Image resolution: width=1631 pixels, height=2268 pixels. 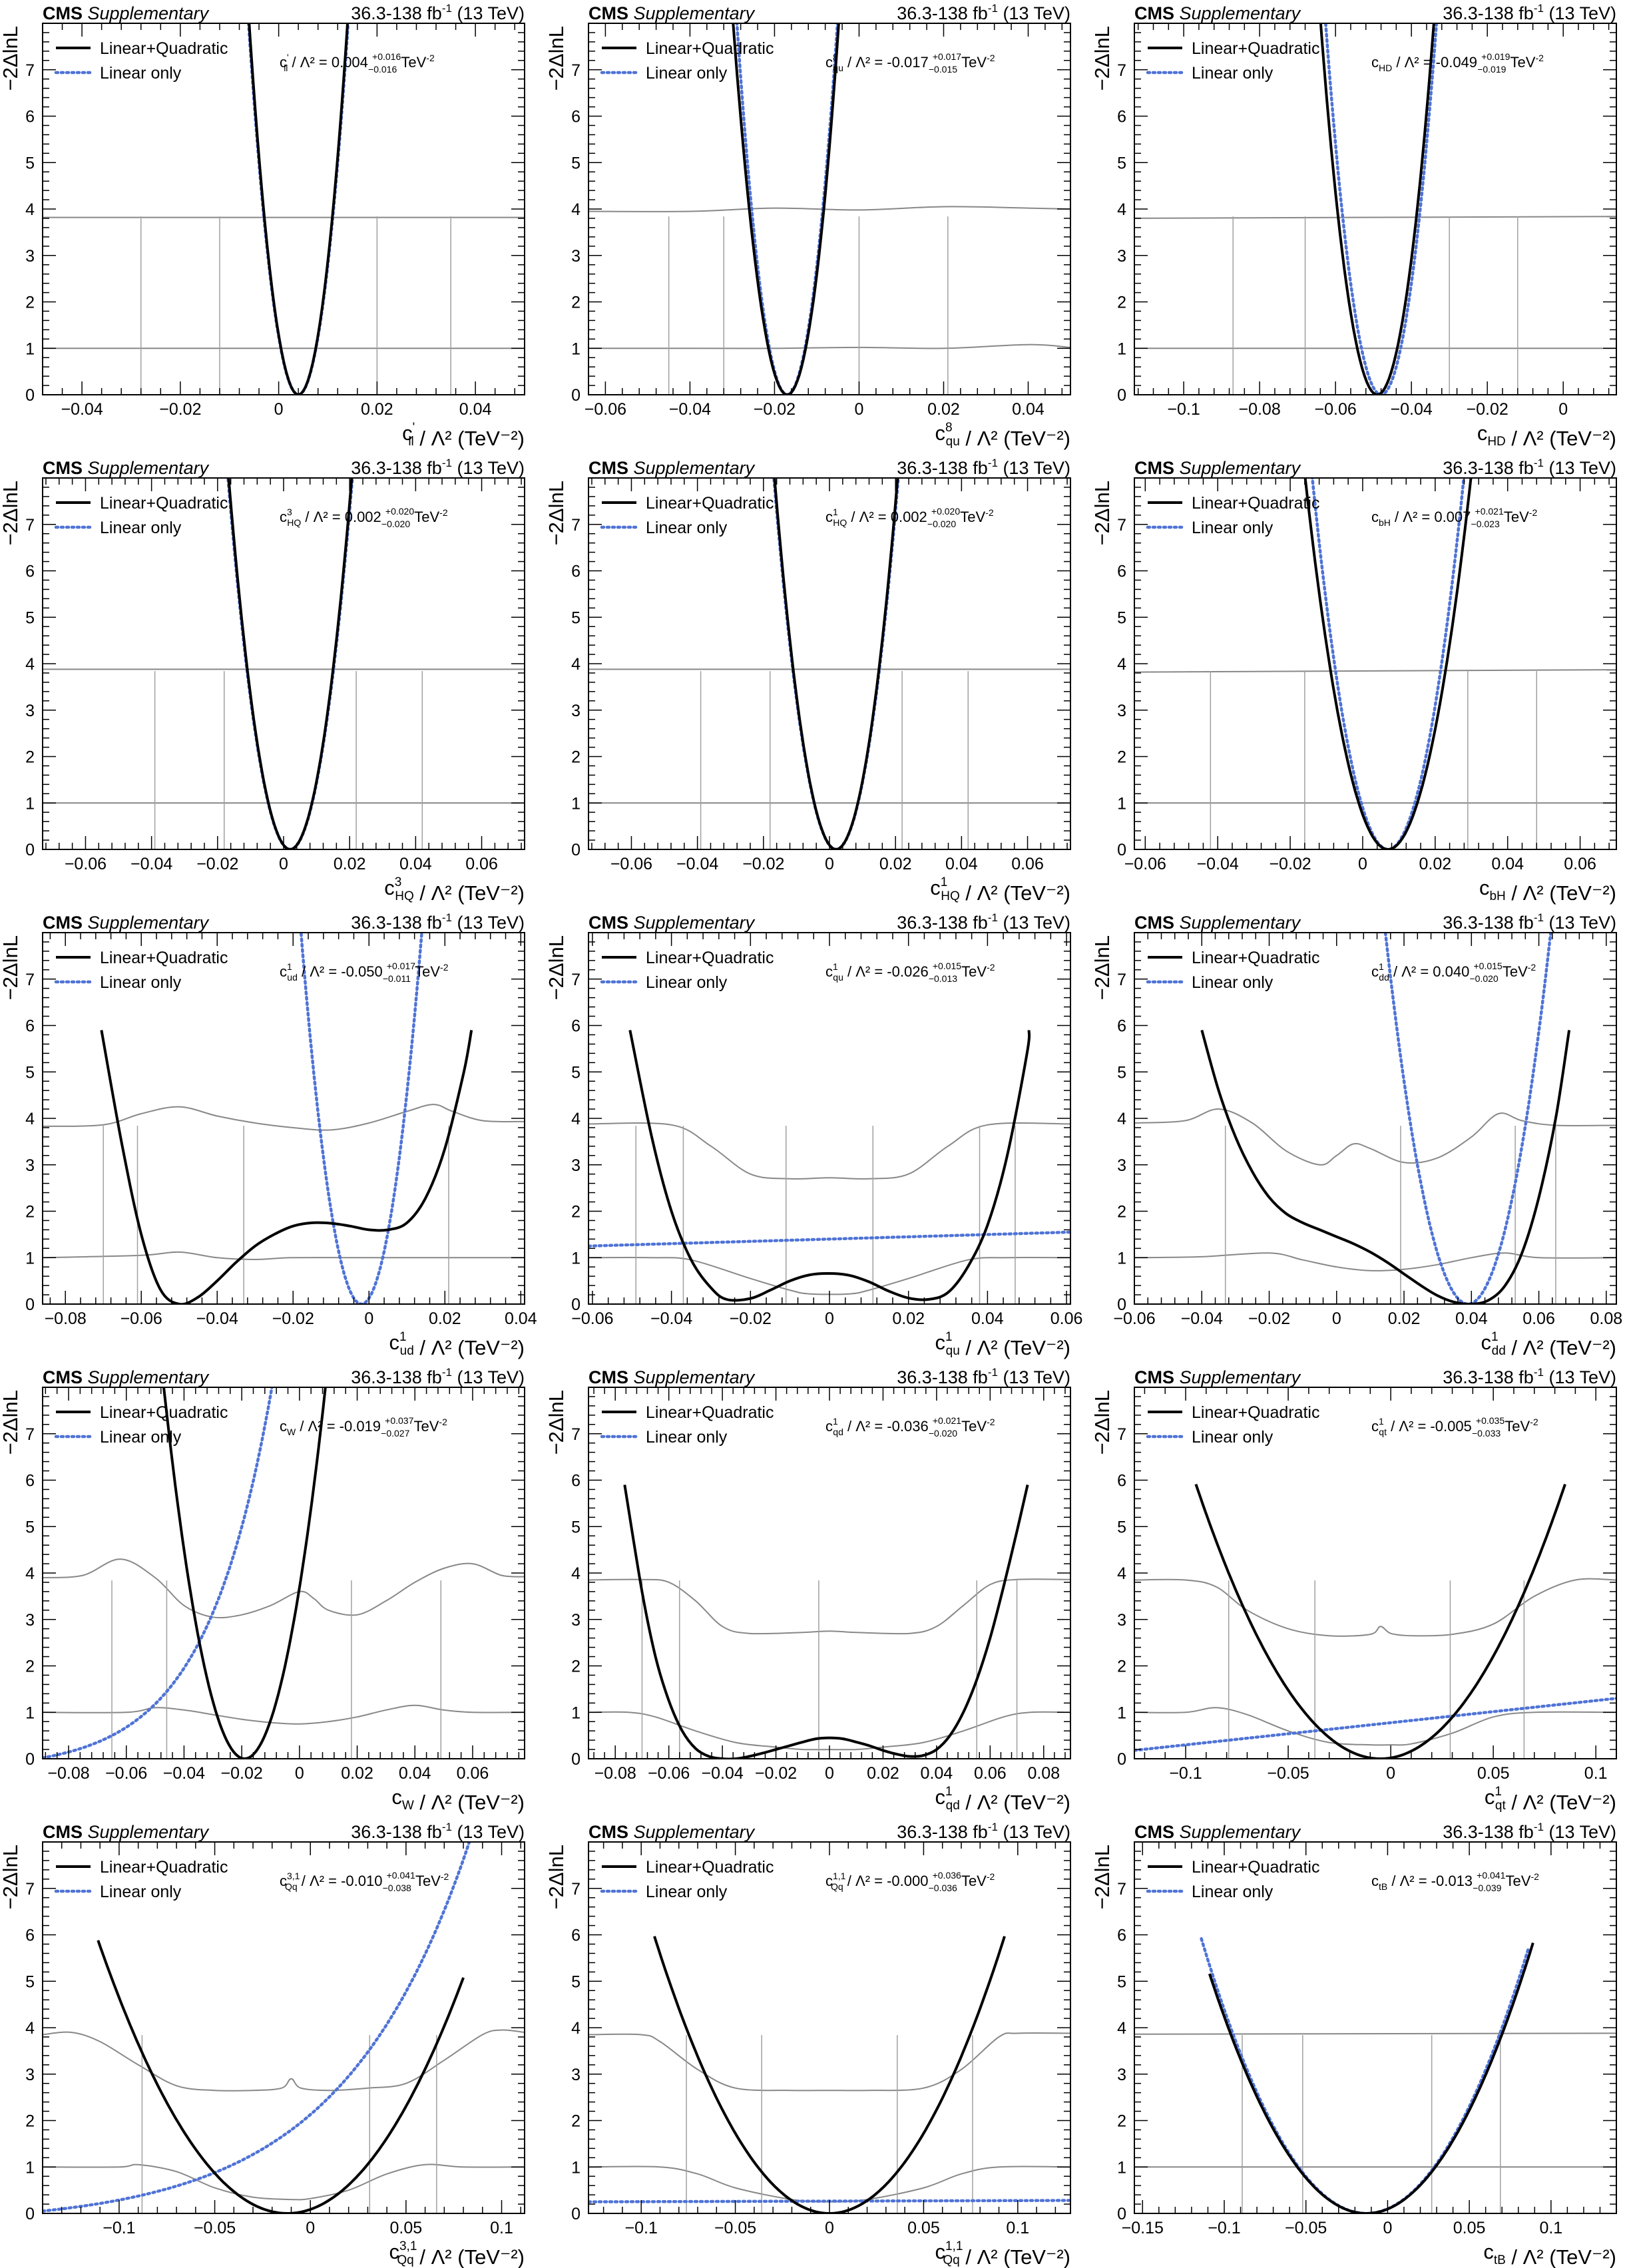 What do you see at coordinates (910, 63) in the screenshot?
I see `fit-result: c8 qu / Λ² = -0.017 +0.017 −0.015 TeV-2` at bounding box center [910, 63].